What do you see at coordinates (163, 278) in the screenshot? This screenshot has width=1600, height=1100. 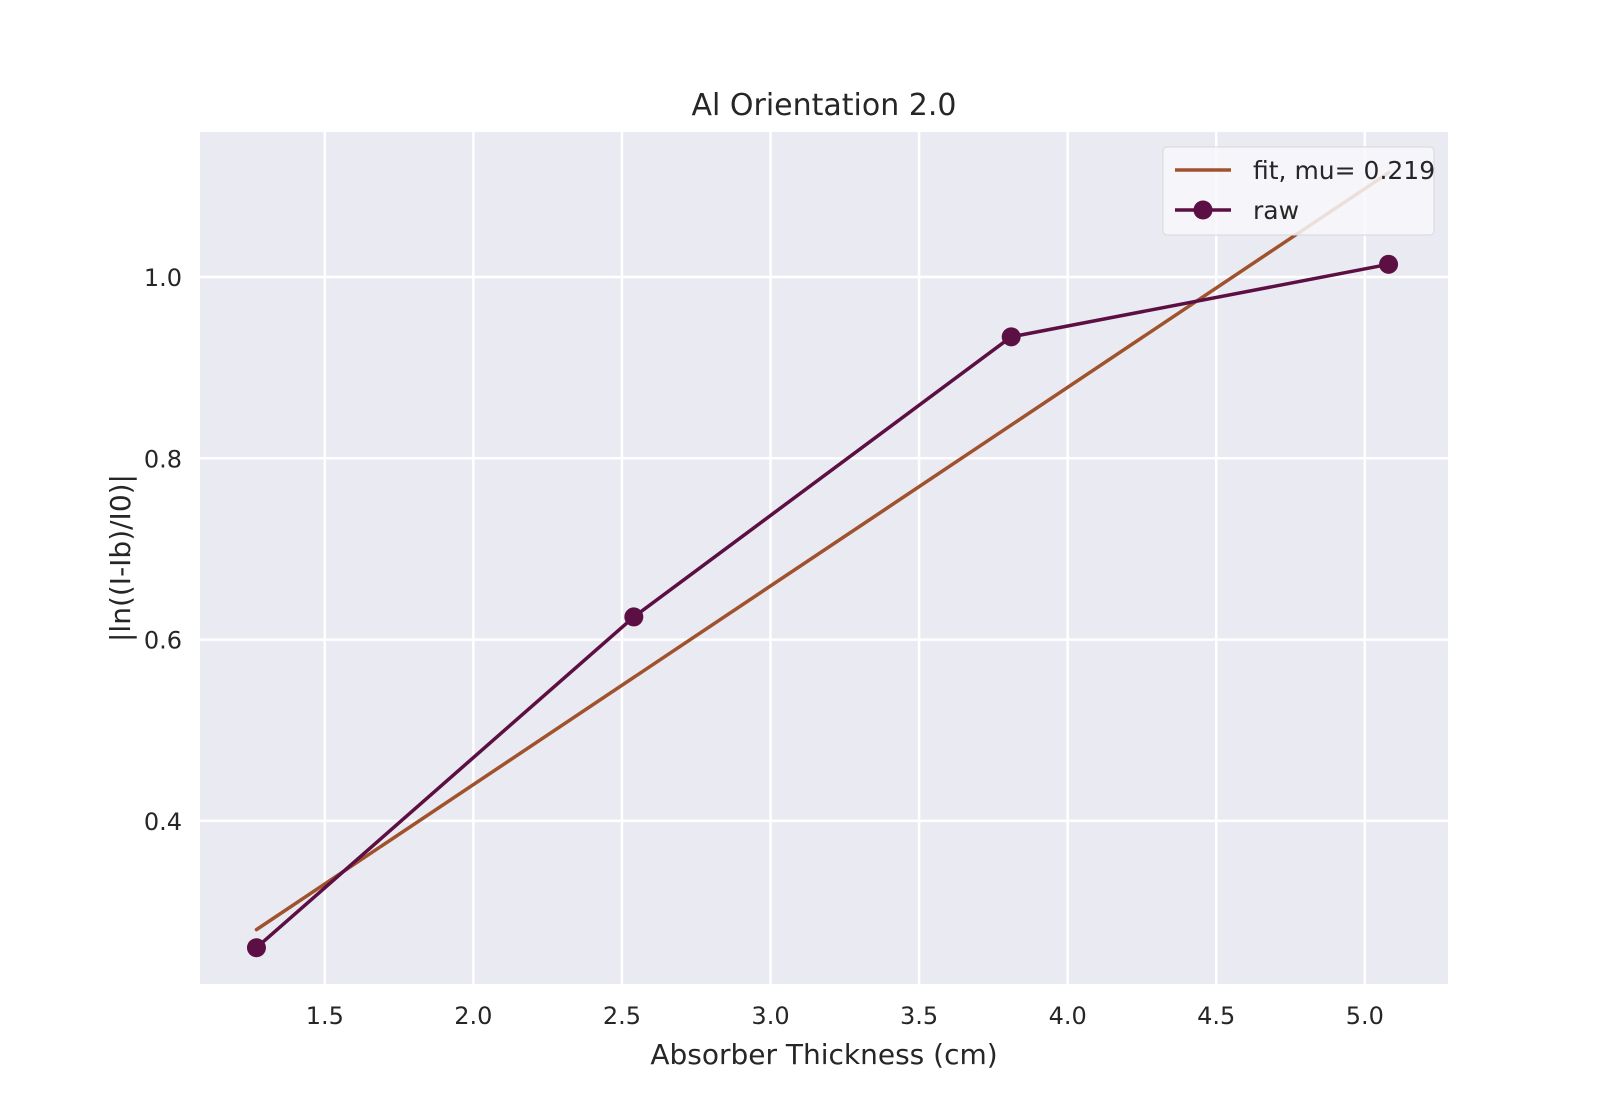 I see `y-tick-label: 1.0` at bounding box center [163, 278].